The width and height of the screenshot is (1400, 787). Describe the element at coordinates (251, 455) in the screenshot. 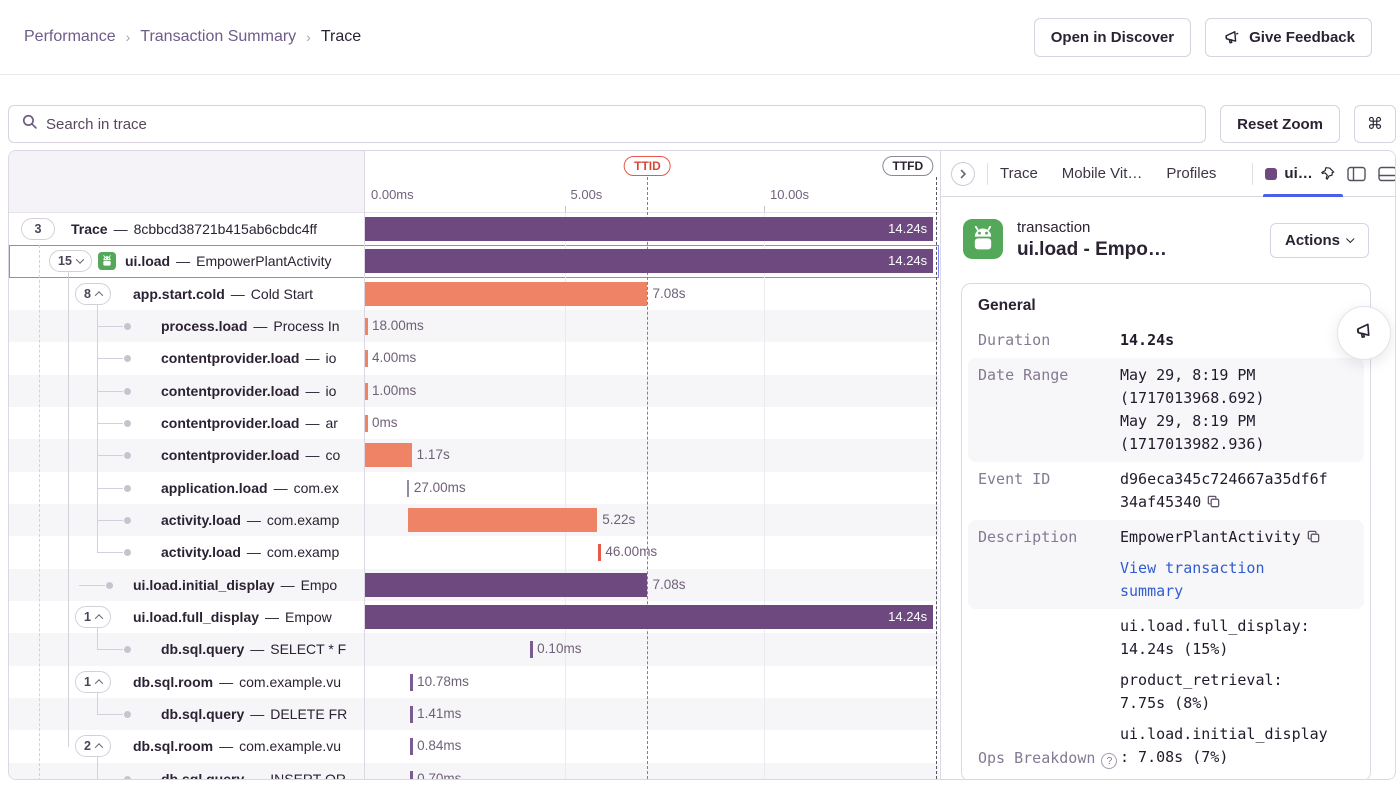

I see `span-name: contentprovider.load — co` at that location.